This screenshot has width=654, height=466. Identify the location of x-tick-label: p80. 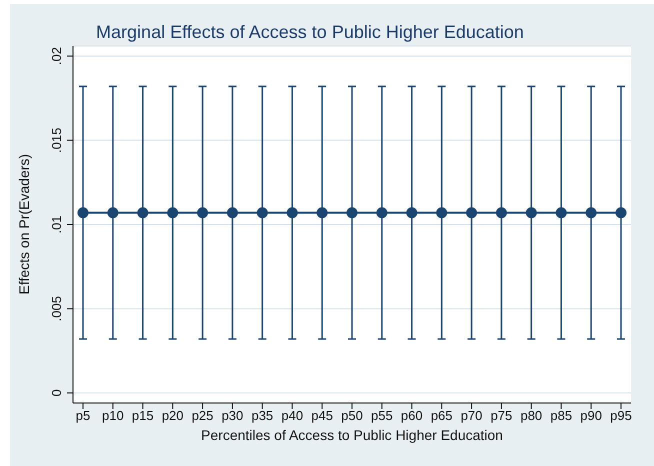
(531, 416).